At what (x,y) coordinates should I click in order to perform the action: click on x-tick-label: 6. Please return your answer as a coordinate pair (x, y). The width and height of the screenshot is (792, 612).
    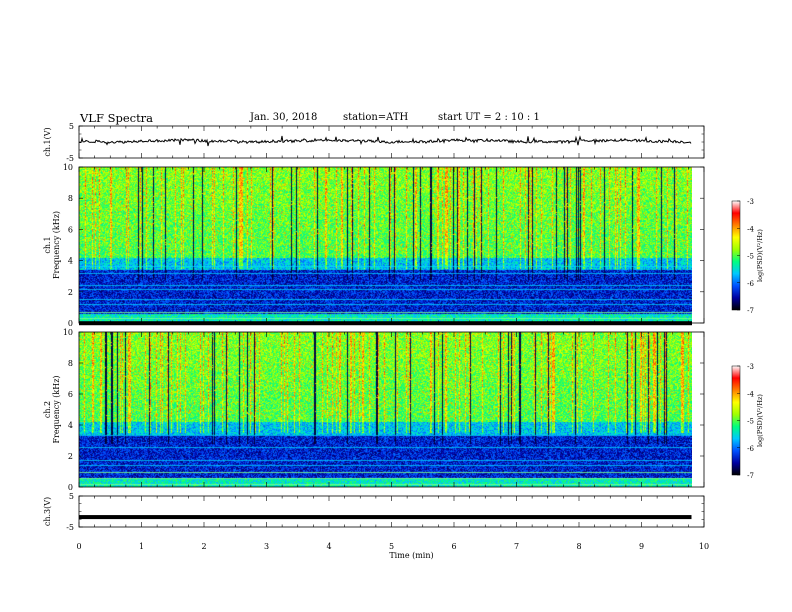
    Looking at the image, I should click on (453, 546).